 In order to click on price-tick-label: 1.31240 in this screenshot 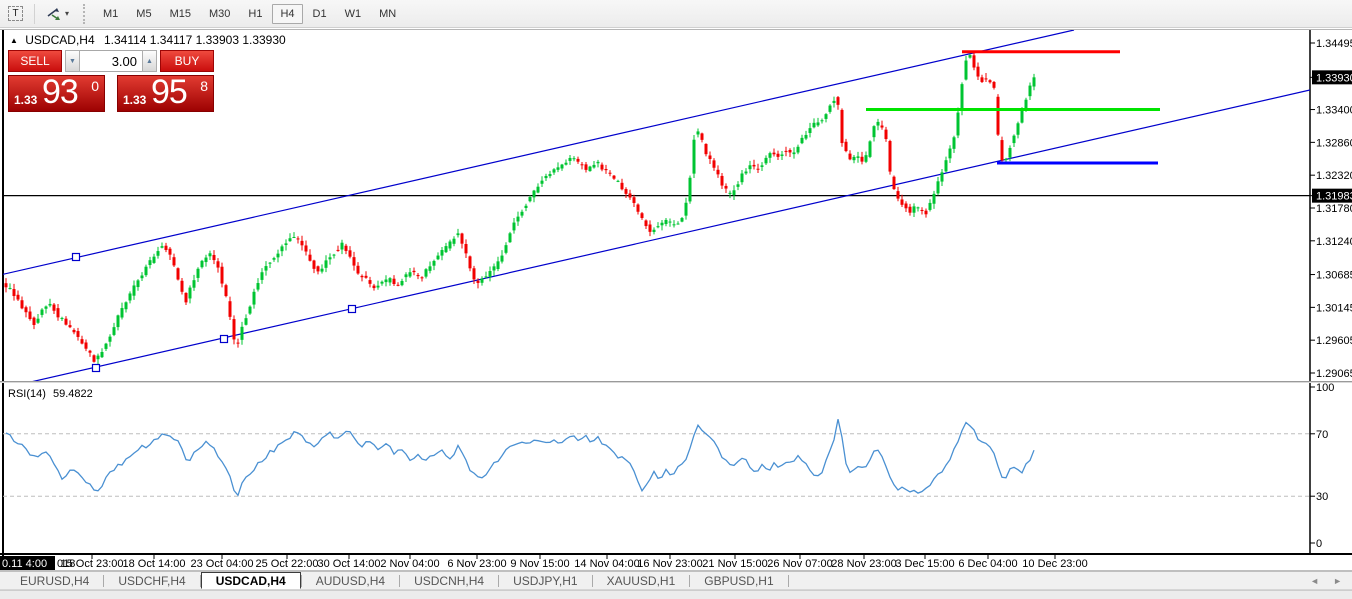, I will do `click(1334, 242)`.